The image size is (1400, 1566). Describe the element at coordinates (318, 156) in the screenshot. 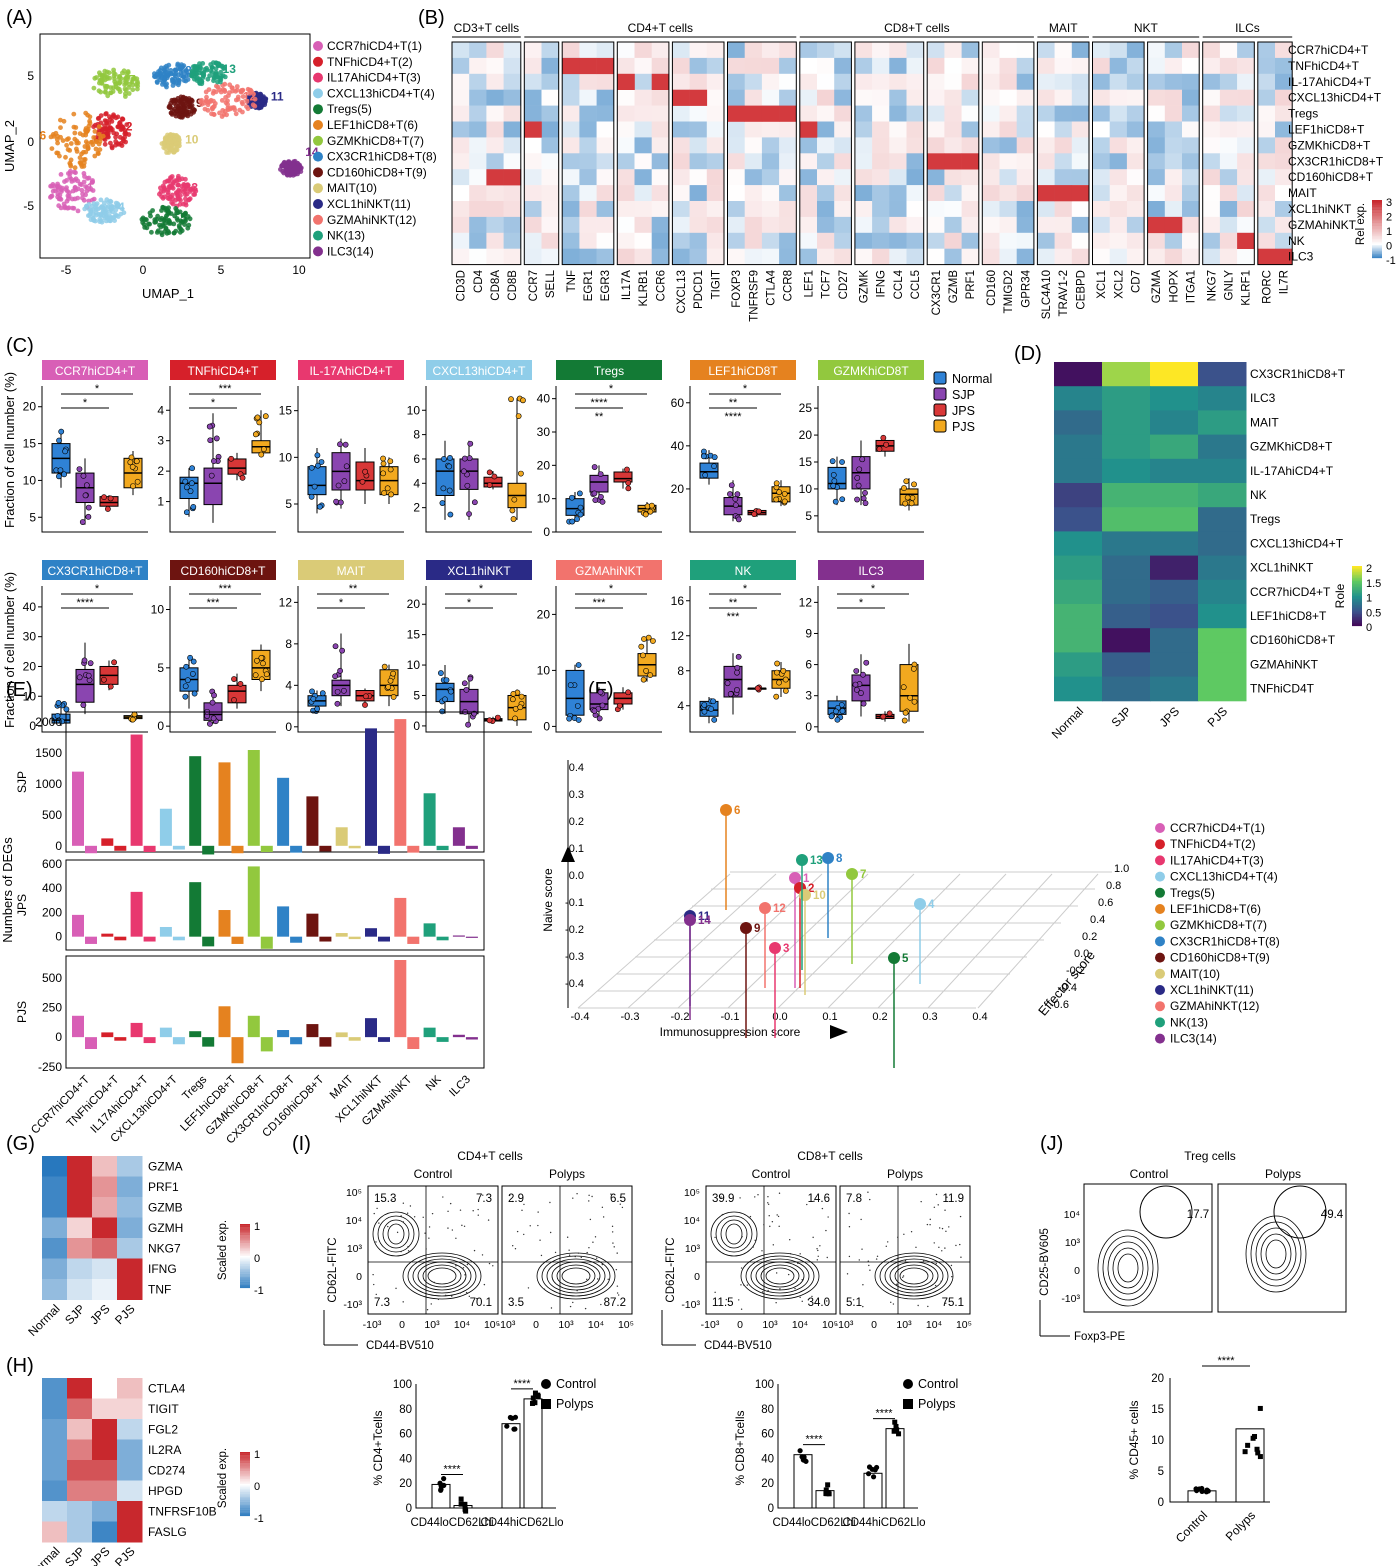

I see `legend-swatch` at that location.